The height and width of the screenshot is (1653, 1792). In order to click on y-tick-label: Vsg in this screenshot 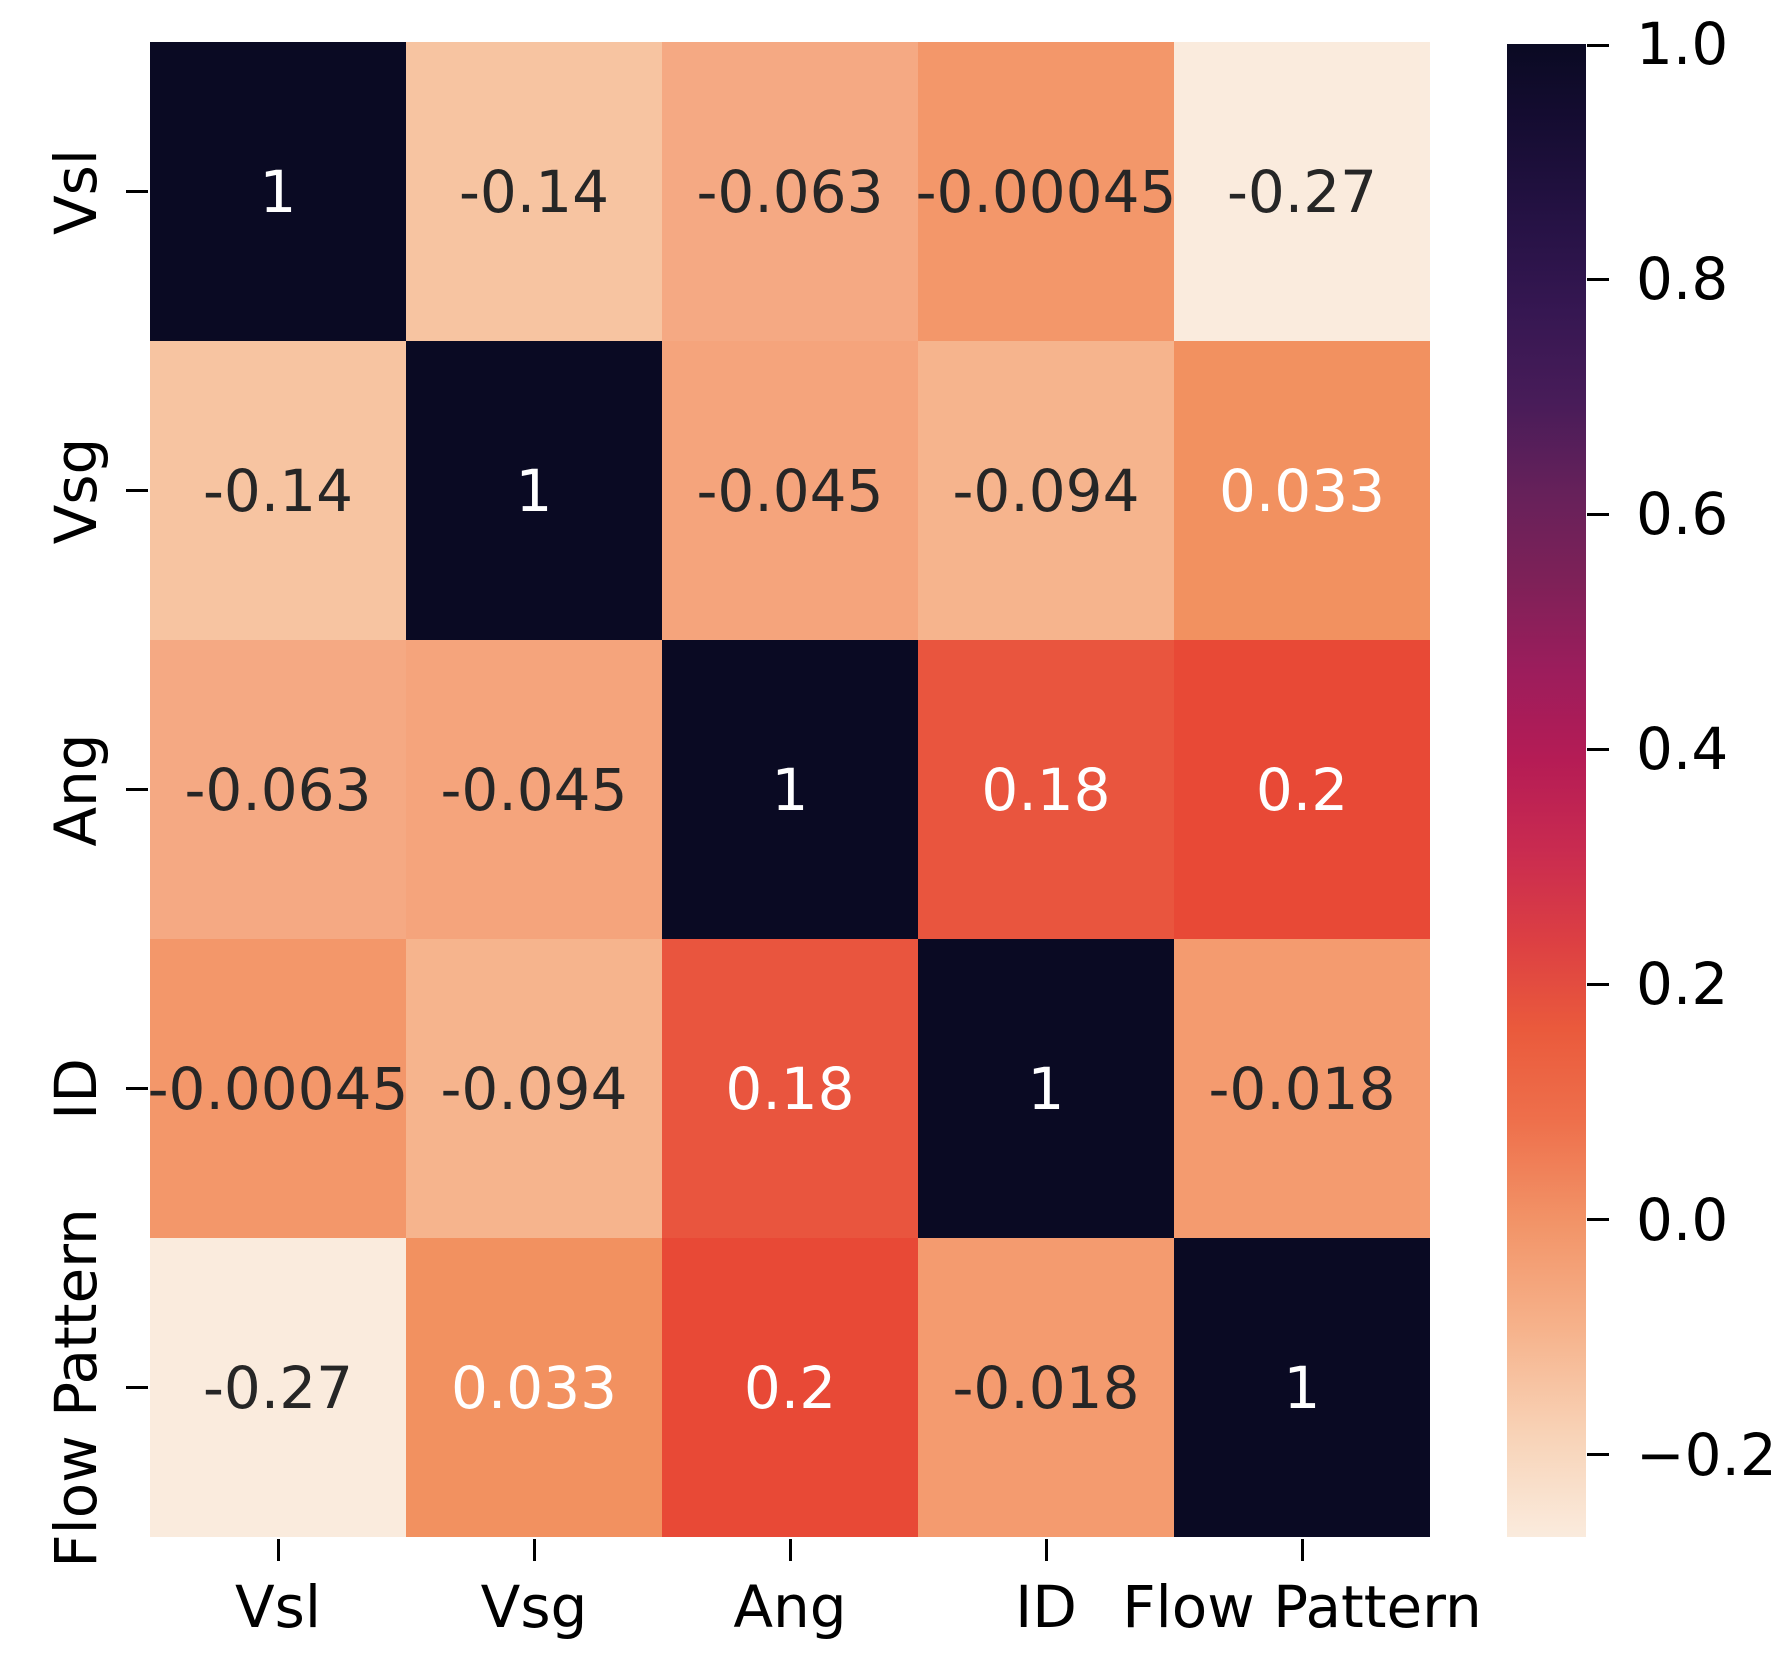, I will do `click(76, 490)`.